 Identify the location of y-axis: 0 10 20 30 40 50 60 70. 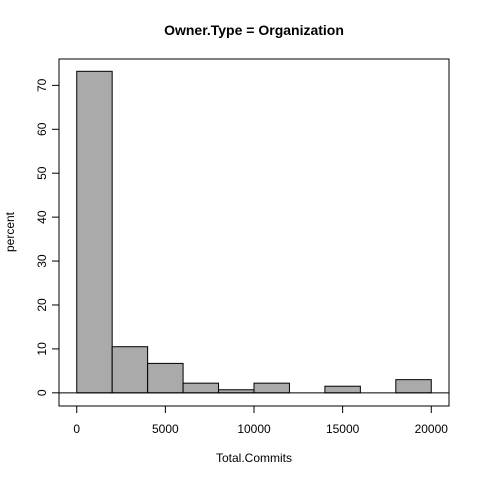
(47, 237).